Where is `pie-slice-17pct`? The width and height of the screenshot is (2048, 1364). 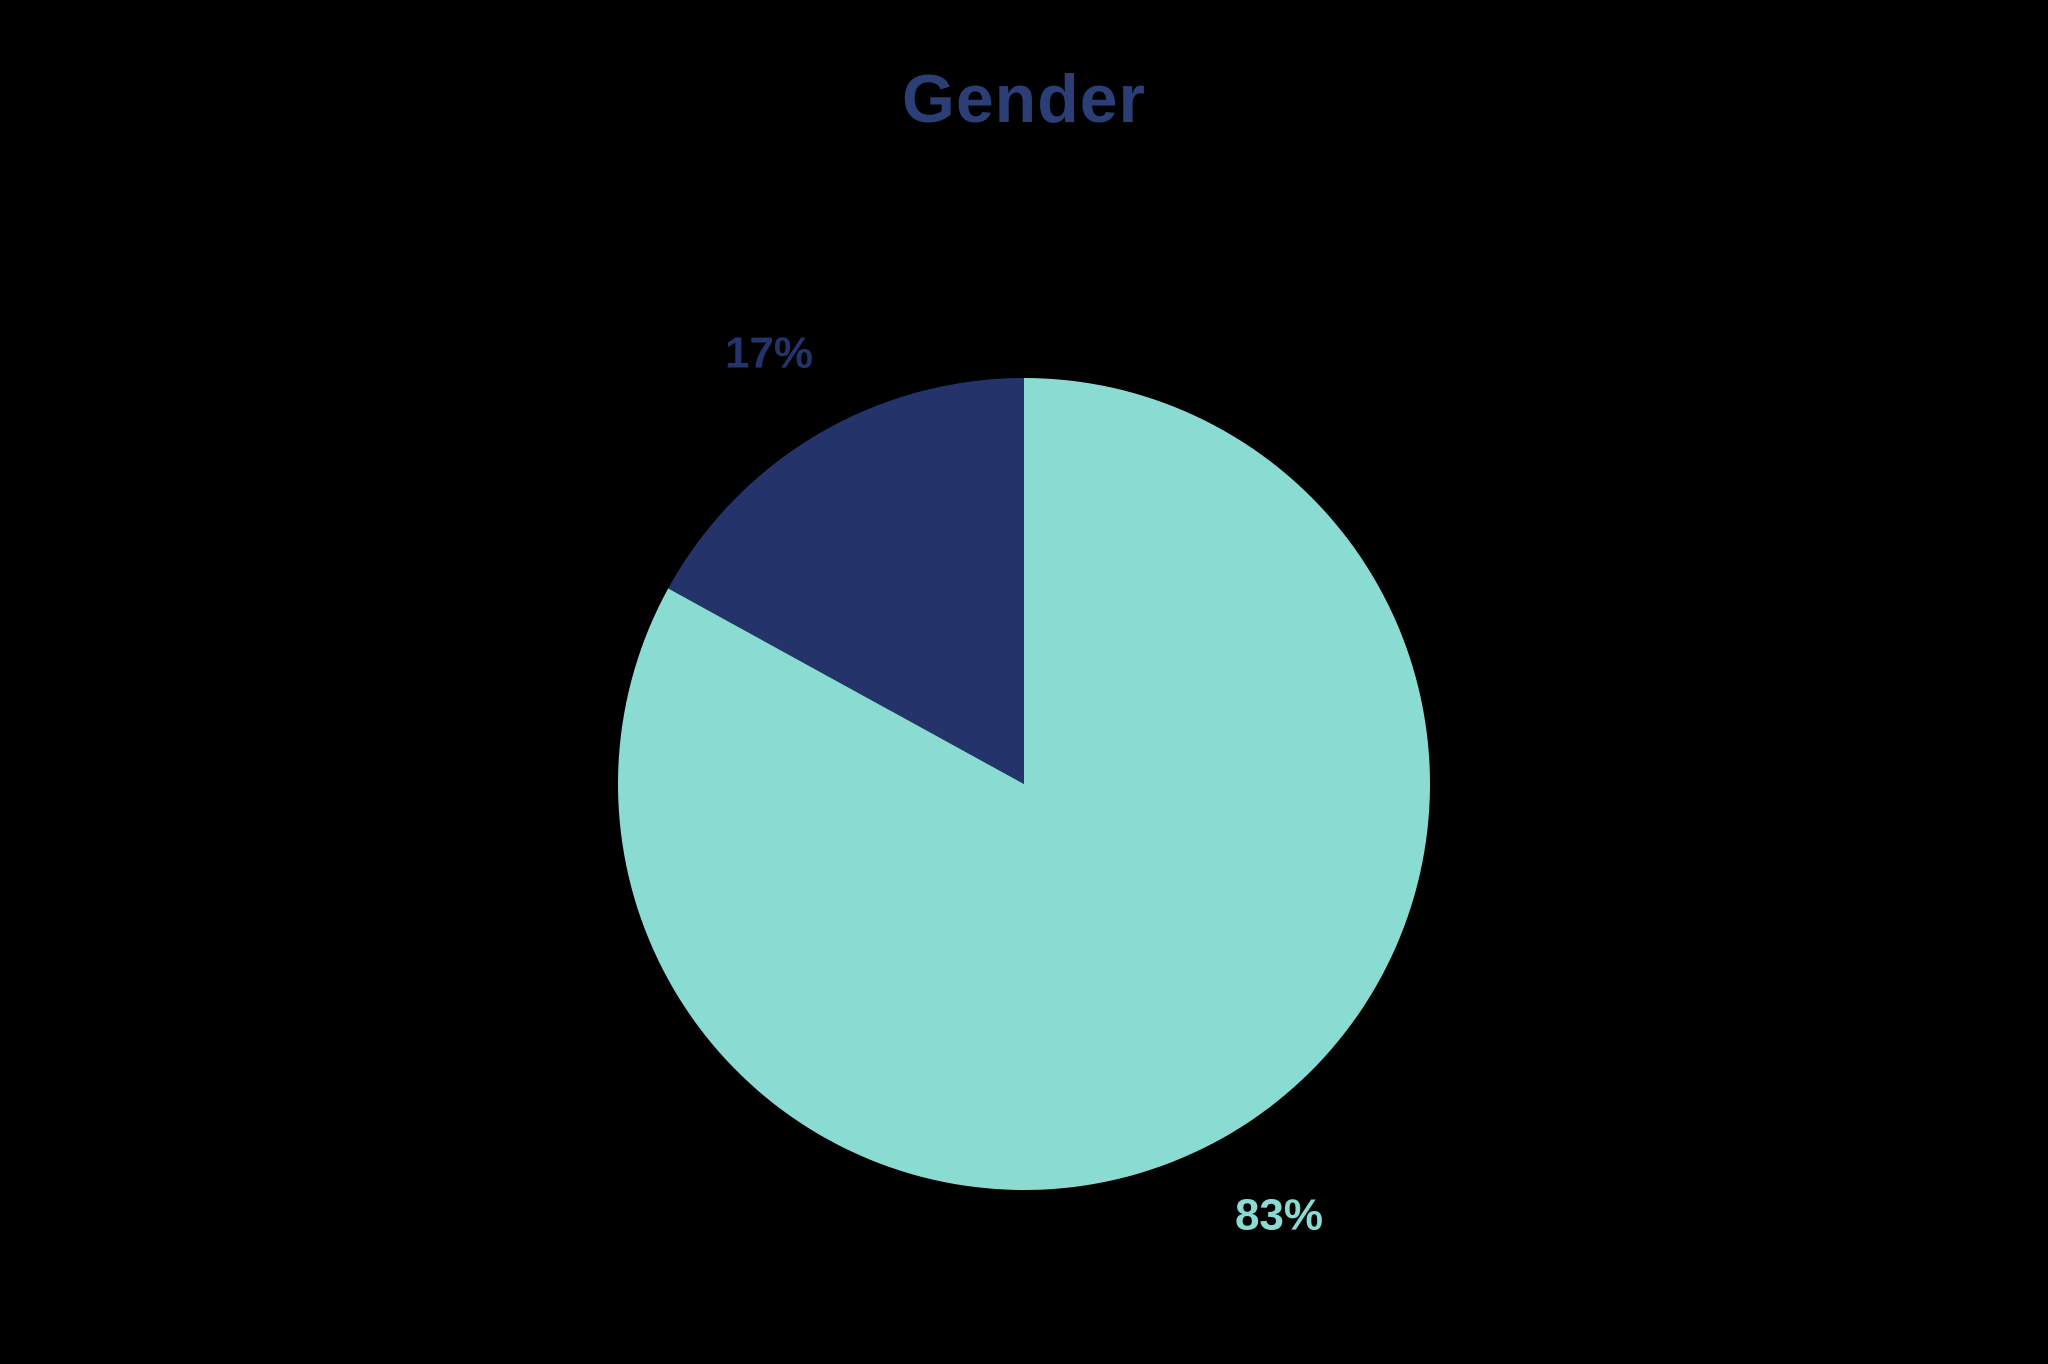 pie-slice-17pct is located at coordinates (846, 581).